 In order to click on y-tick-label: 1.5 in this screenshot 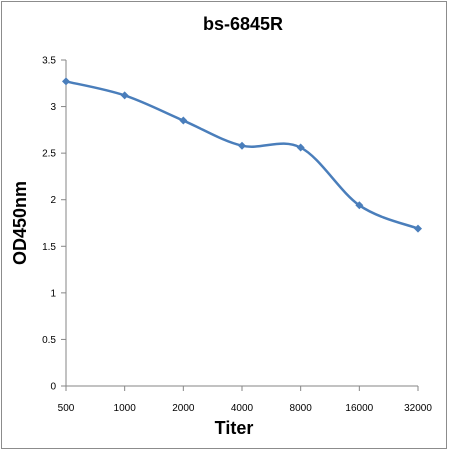, I will do `click(49, 247)`.